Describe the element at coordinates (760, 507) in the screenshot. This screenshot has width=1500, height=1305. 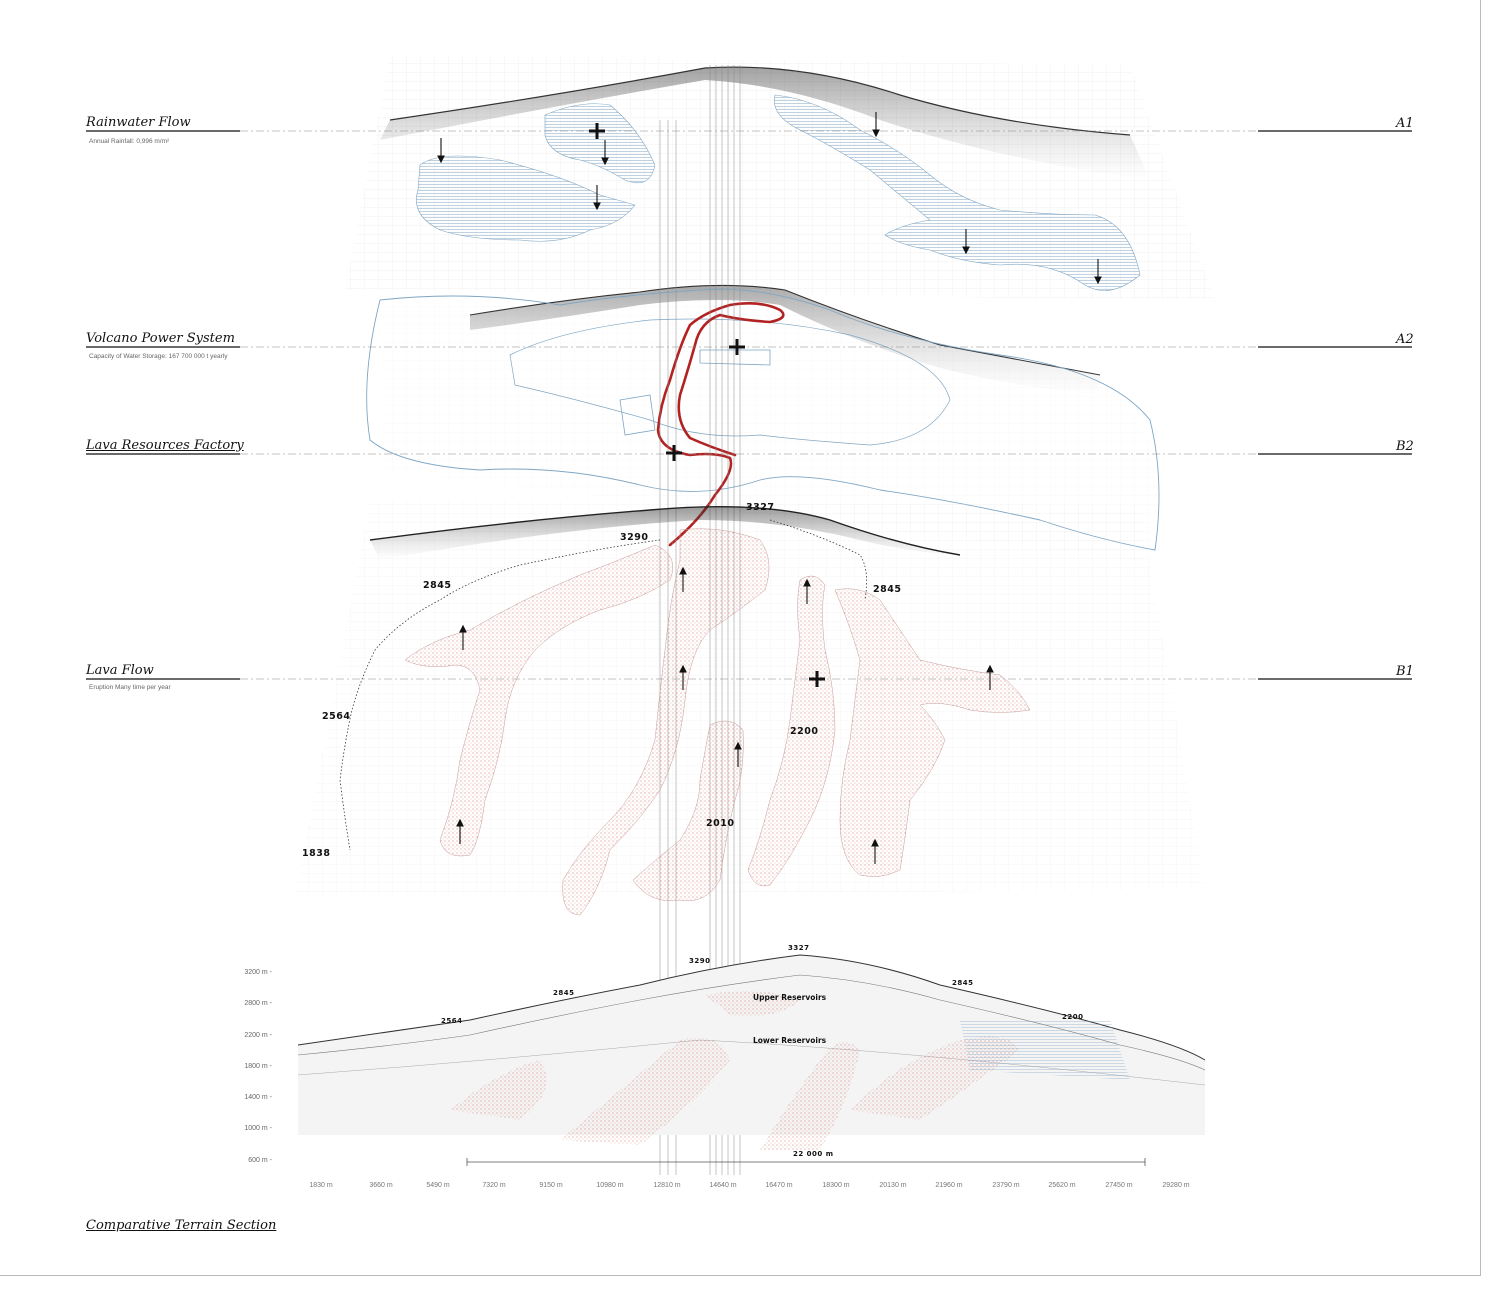
I see `elevation-label: 3327` at that location.